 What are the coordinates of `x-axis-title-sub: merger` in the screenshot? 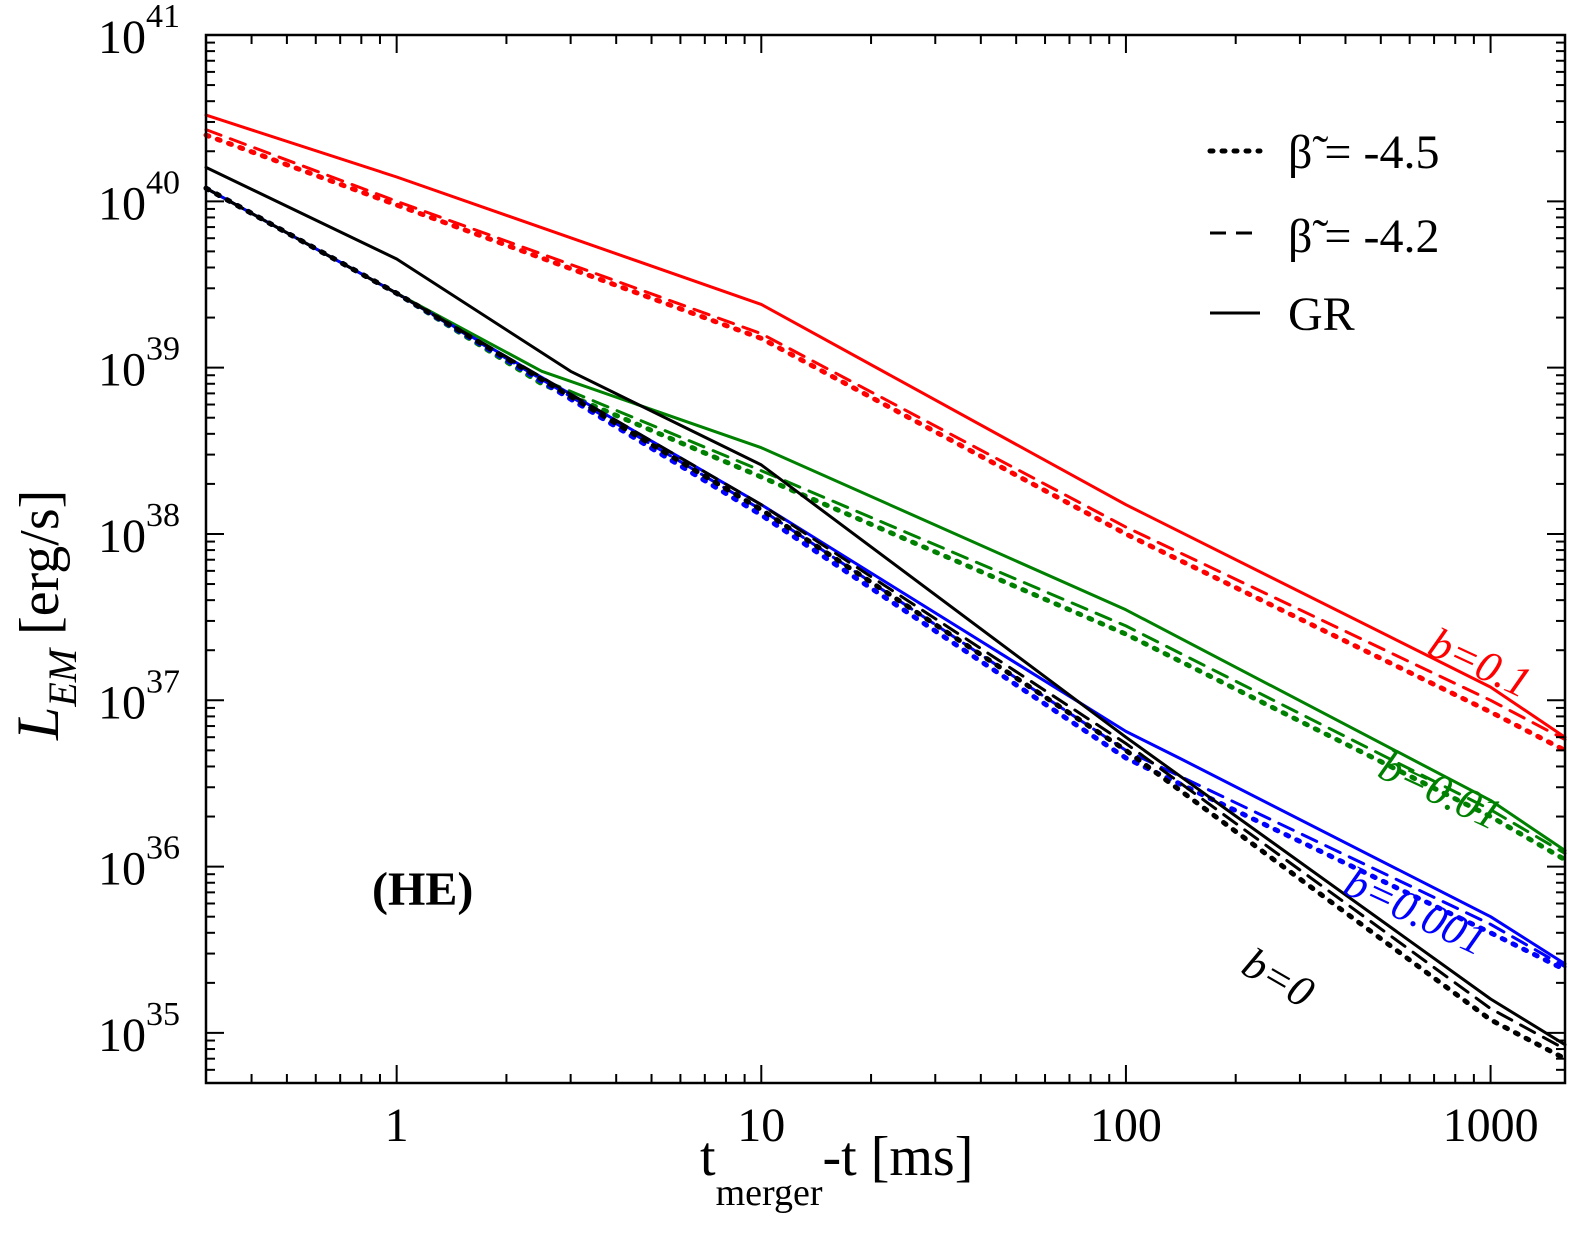 It's located at (769, 1193).